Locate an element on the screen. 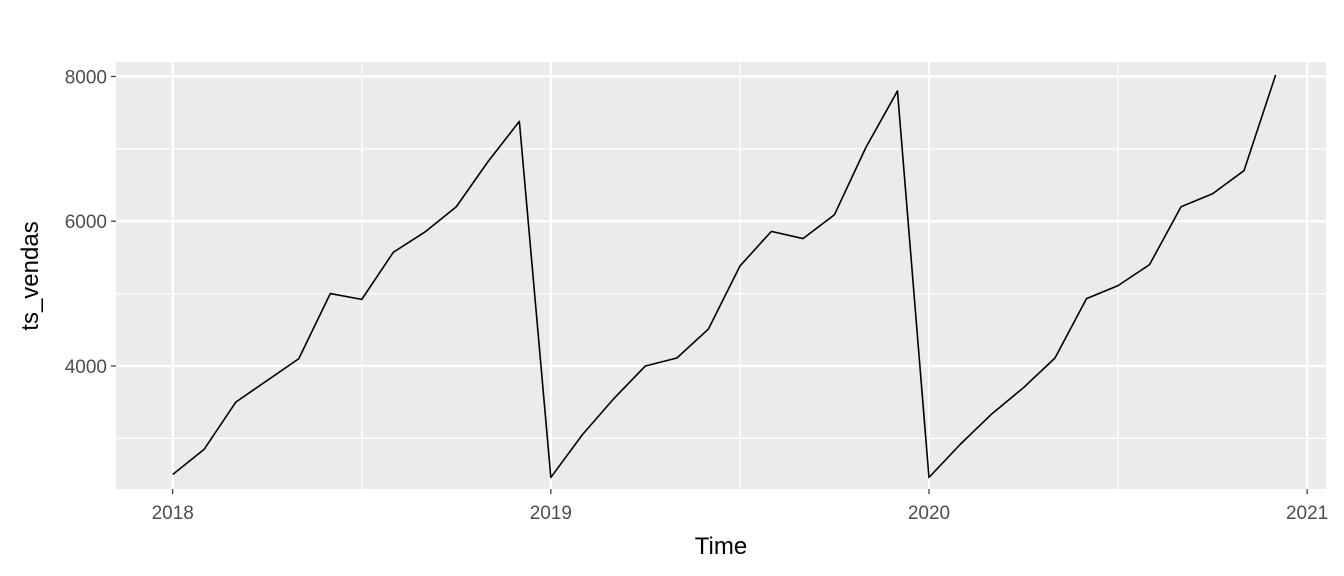  y-axis-title: ts_vendas is located at coordinates (30, 275).